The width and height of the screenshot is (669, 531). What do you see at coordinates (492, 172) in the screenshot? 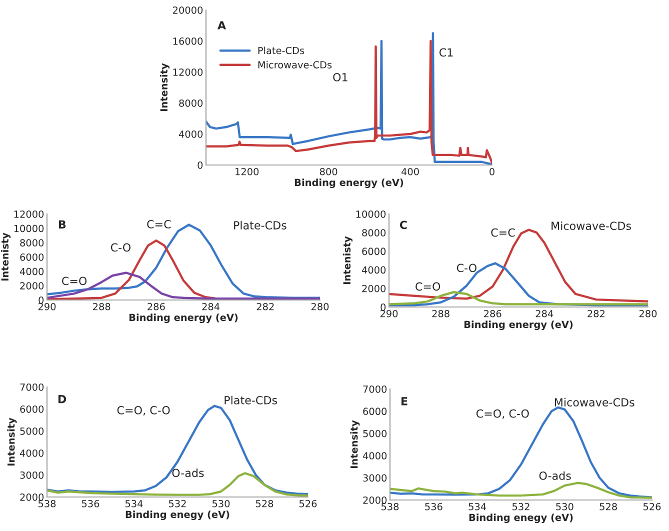
I see `x-tick-label: 0` at bounding box center [492, 172].